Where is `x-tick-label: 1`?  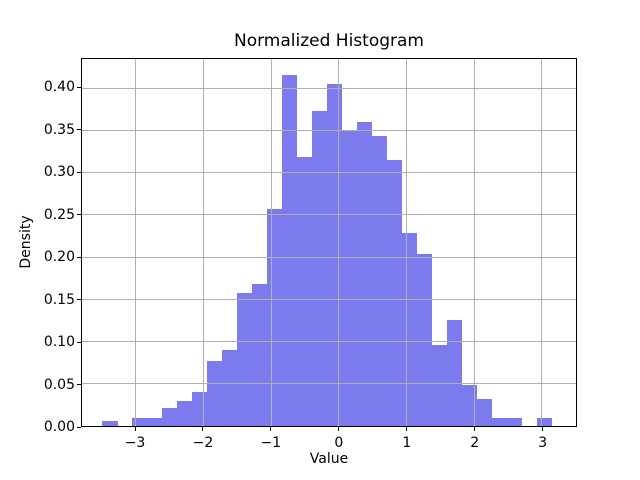 x-tick-label: 1 is located at coordinates (407, 443).